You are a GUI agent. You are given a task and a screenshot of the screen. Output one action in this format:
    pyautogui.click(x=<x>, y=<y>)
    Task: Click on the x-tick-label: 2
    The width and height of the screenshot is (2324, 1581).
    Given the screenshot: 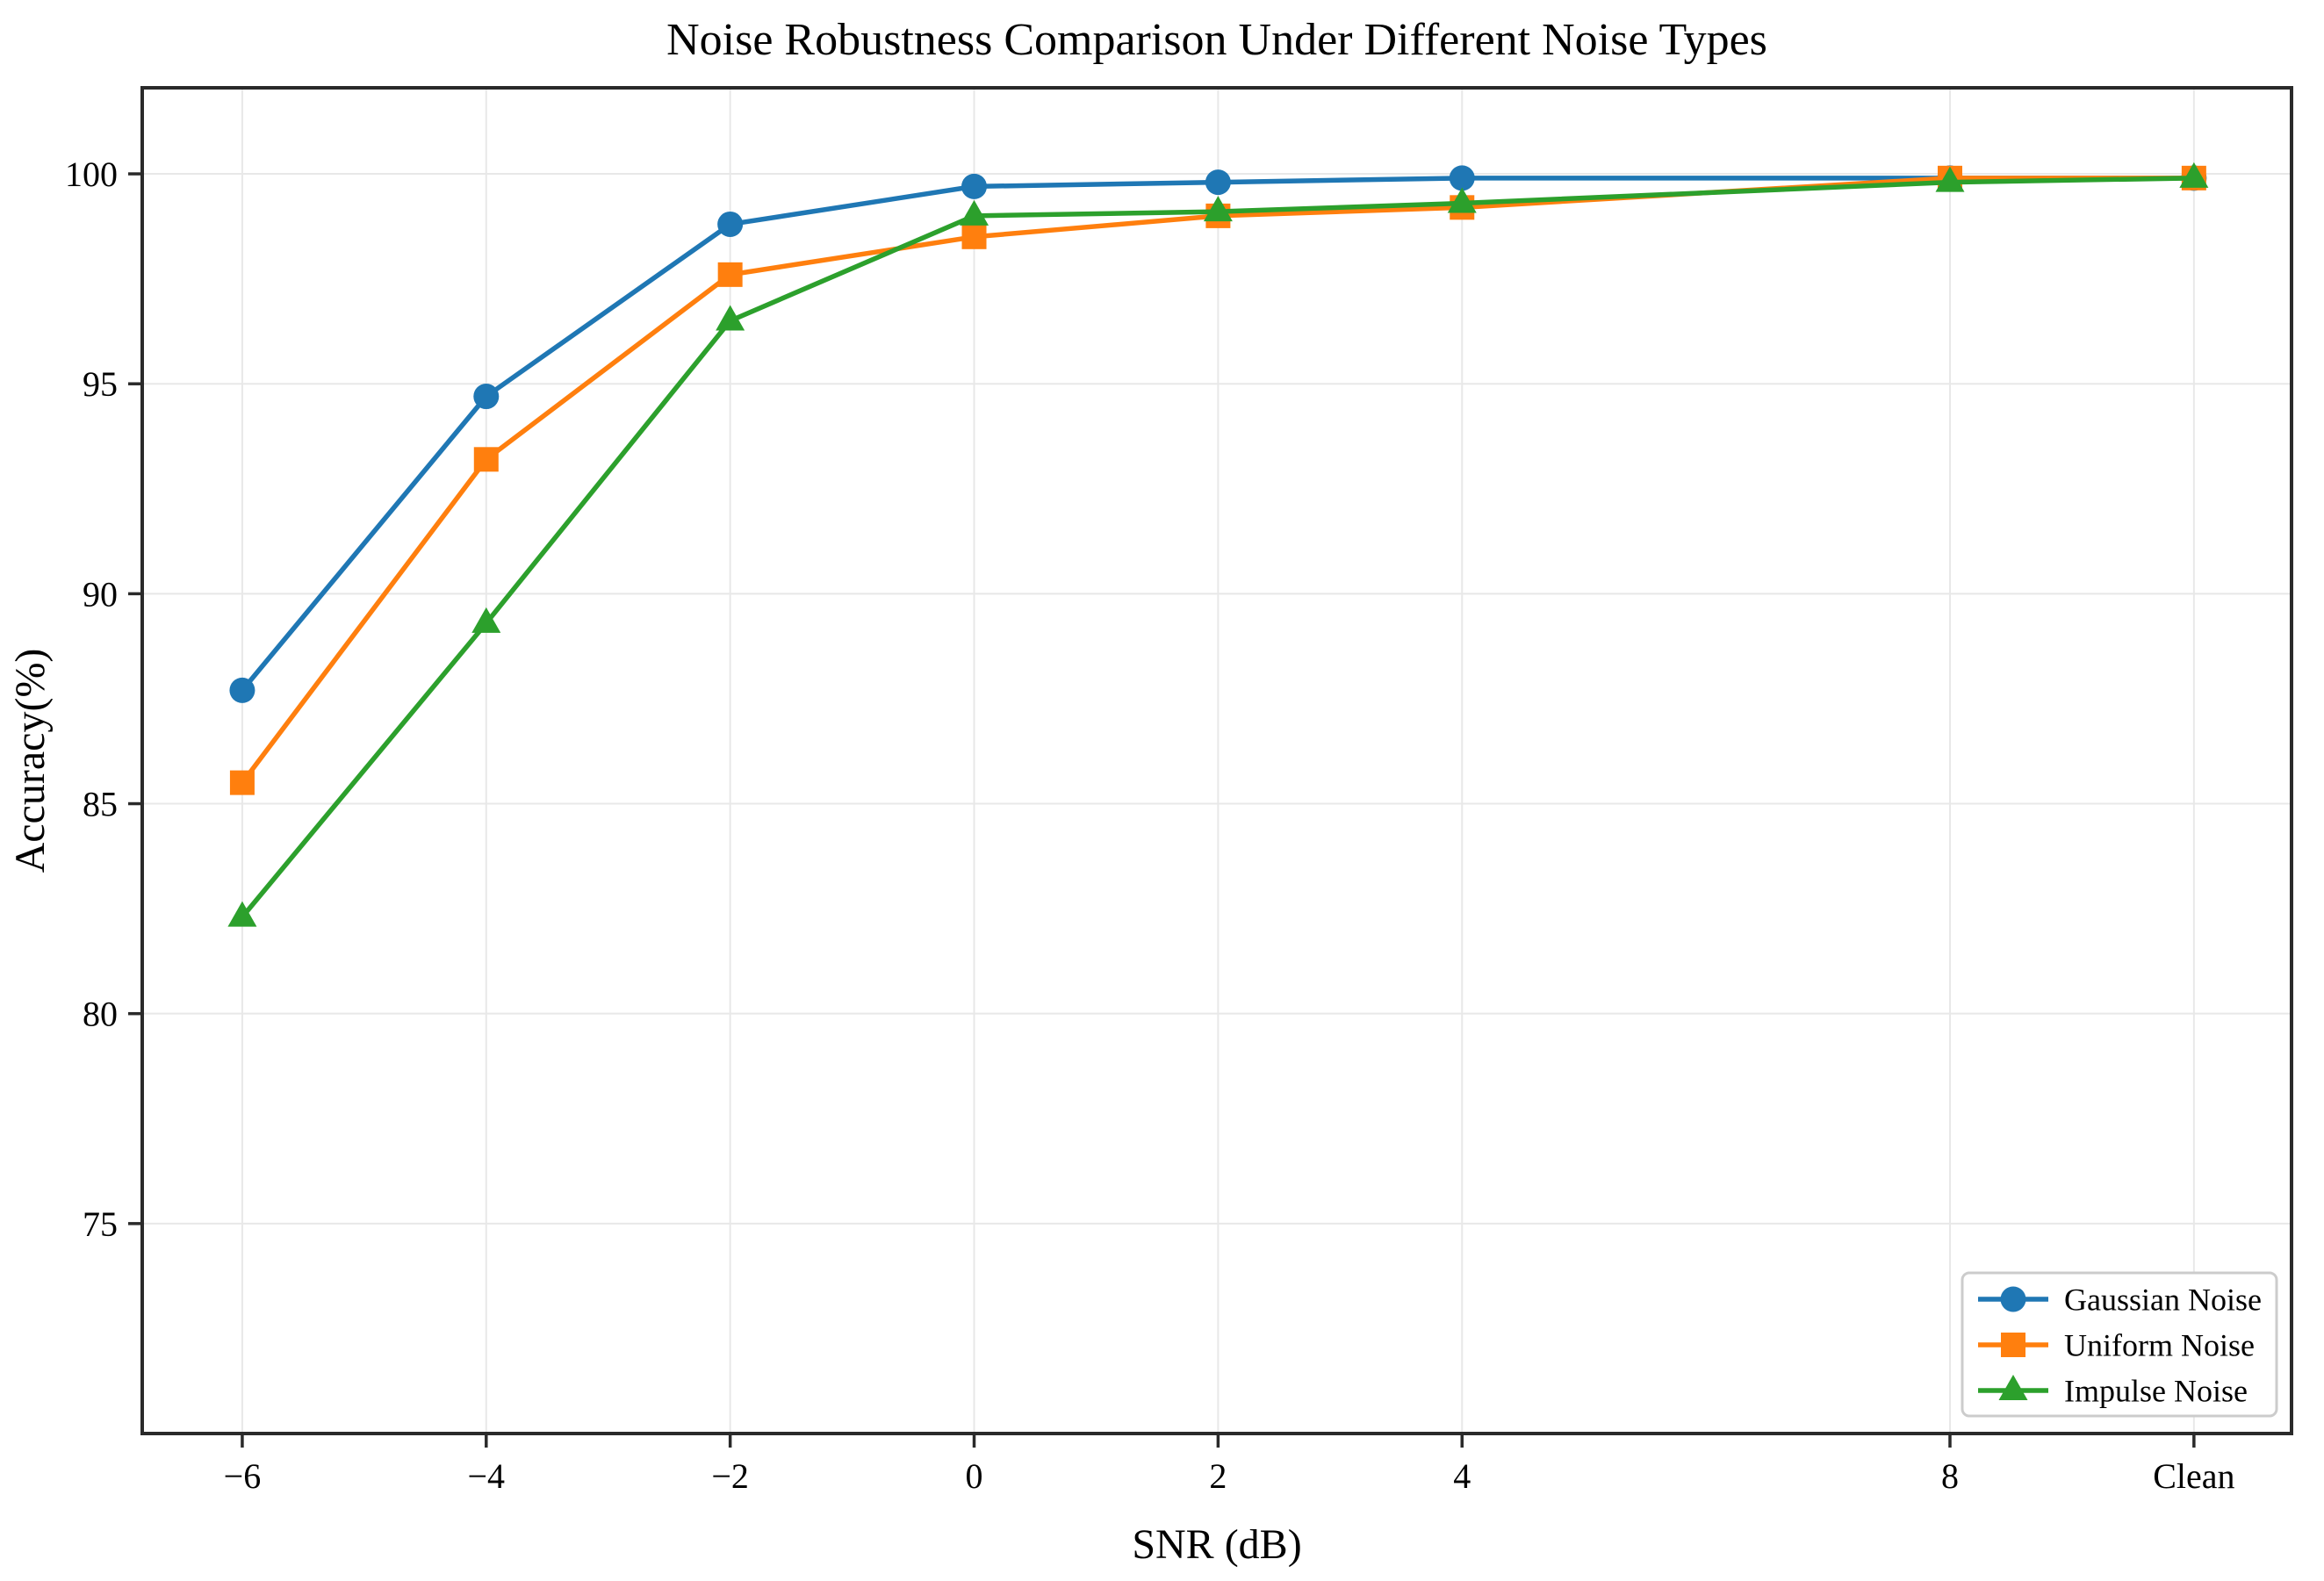 What is the action you would take?
    pyautogui.click(x=1218, y=1476)
    